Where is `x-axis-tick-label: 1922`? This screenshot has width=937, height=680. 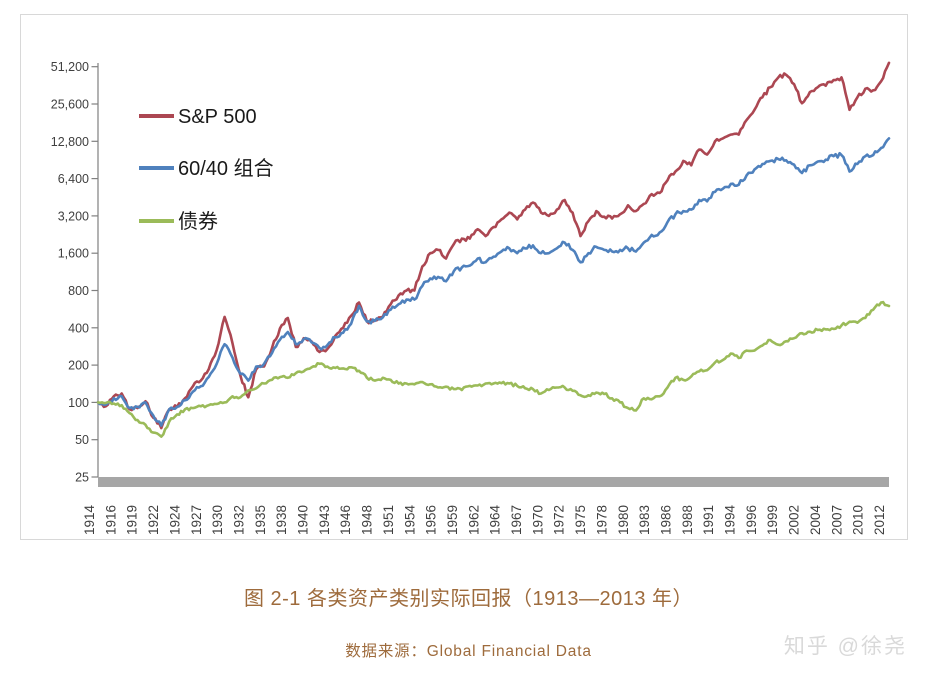 x-axis-tick-label: 1922 is located at coordinates (153, 520).